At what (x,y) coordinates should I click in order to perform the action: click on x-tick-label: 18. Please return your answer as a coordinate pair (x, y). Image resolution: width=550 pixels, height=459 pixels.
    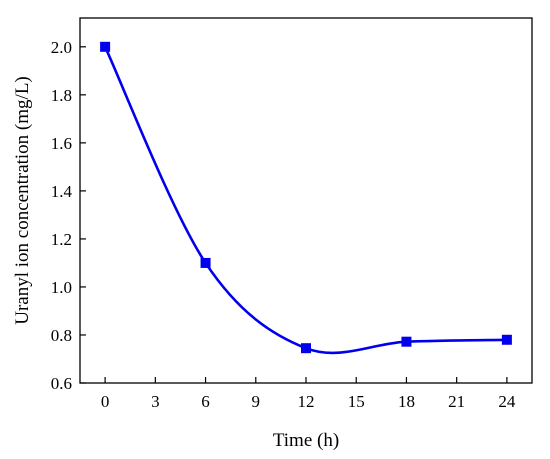
    Looking at the image, I should click on (406, 401).